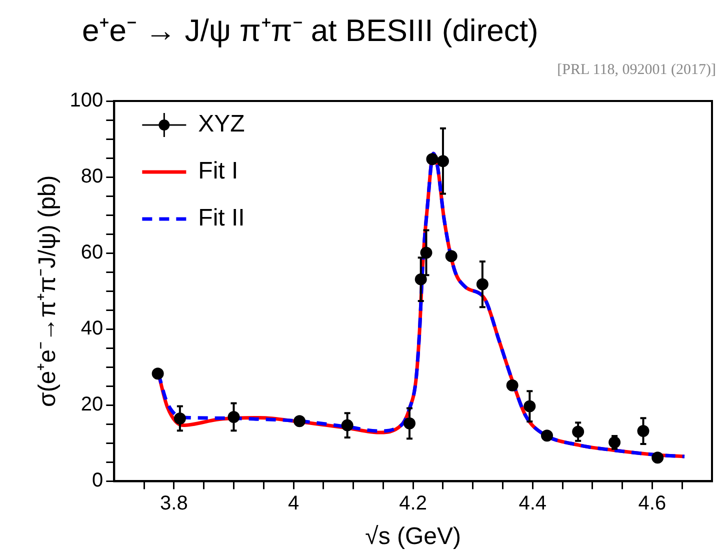 The image size is (720, 556). What do you see at coordinates (92, 405) in the screenshot?
I see `y-tick-label: 20` at bounding box center [92, 405].